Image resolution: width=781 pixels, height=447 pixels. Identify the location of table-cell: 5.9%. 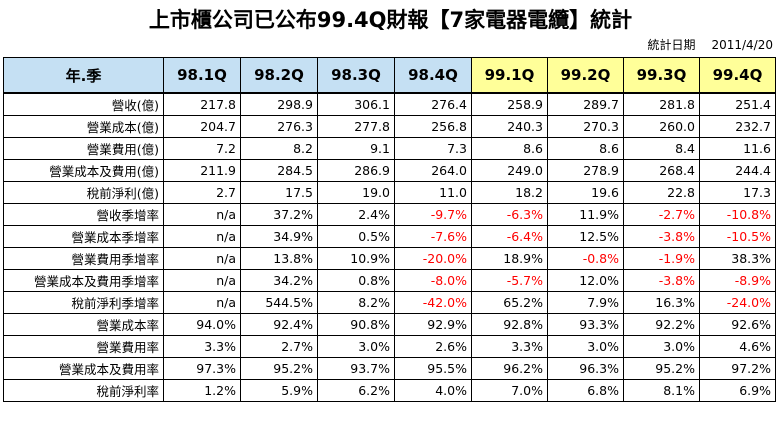
(279, 390).